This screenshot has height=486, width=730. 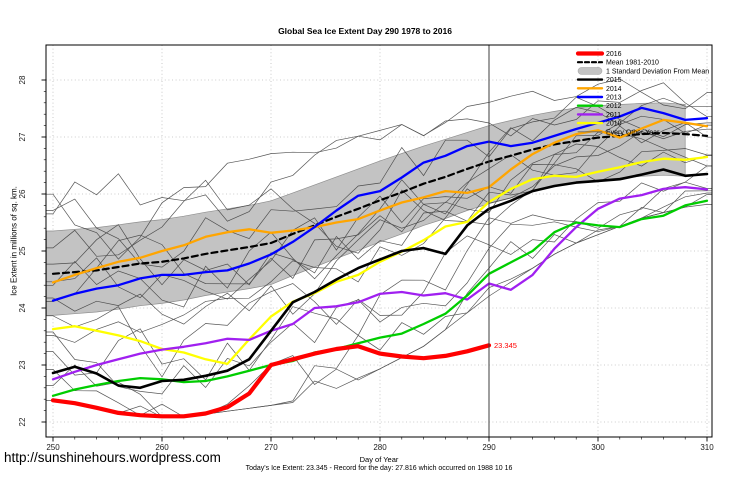 I want to click on x-tick-label: 260, so click(x=162, y=447).